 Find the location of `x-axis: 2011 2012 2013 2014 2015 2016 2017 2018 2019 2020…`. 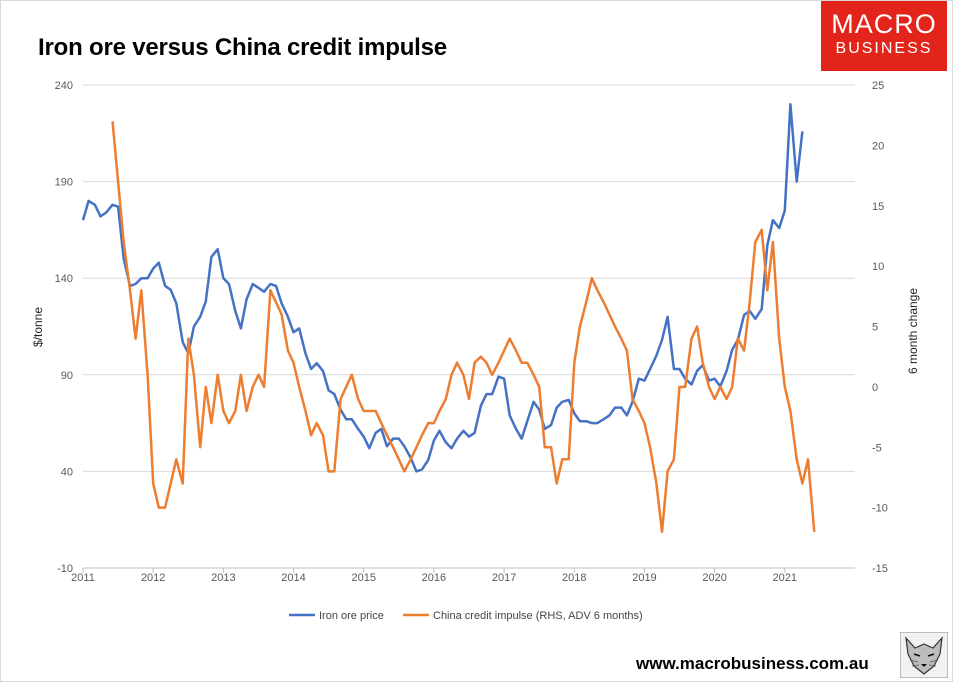

x-axis: 2011 2012 2013 2014 2015 2016 2017 2018 2019 2020… is located at coordinates (463, 575).